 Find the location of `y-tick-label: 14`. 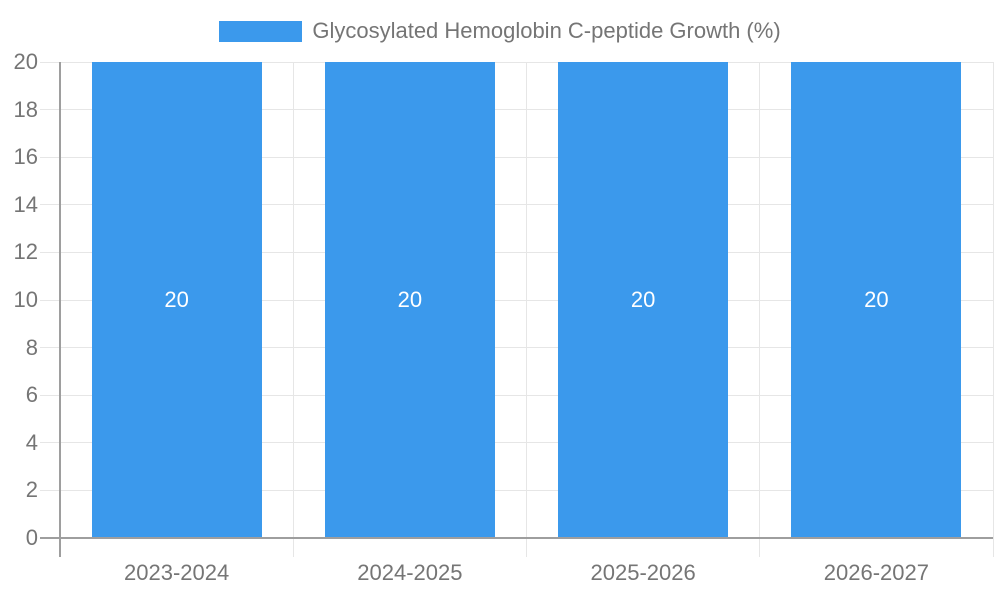

y-tick-label: 14 is located at coordinates (25, 204).